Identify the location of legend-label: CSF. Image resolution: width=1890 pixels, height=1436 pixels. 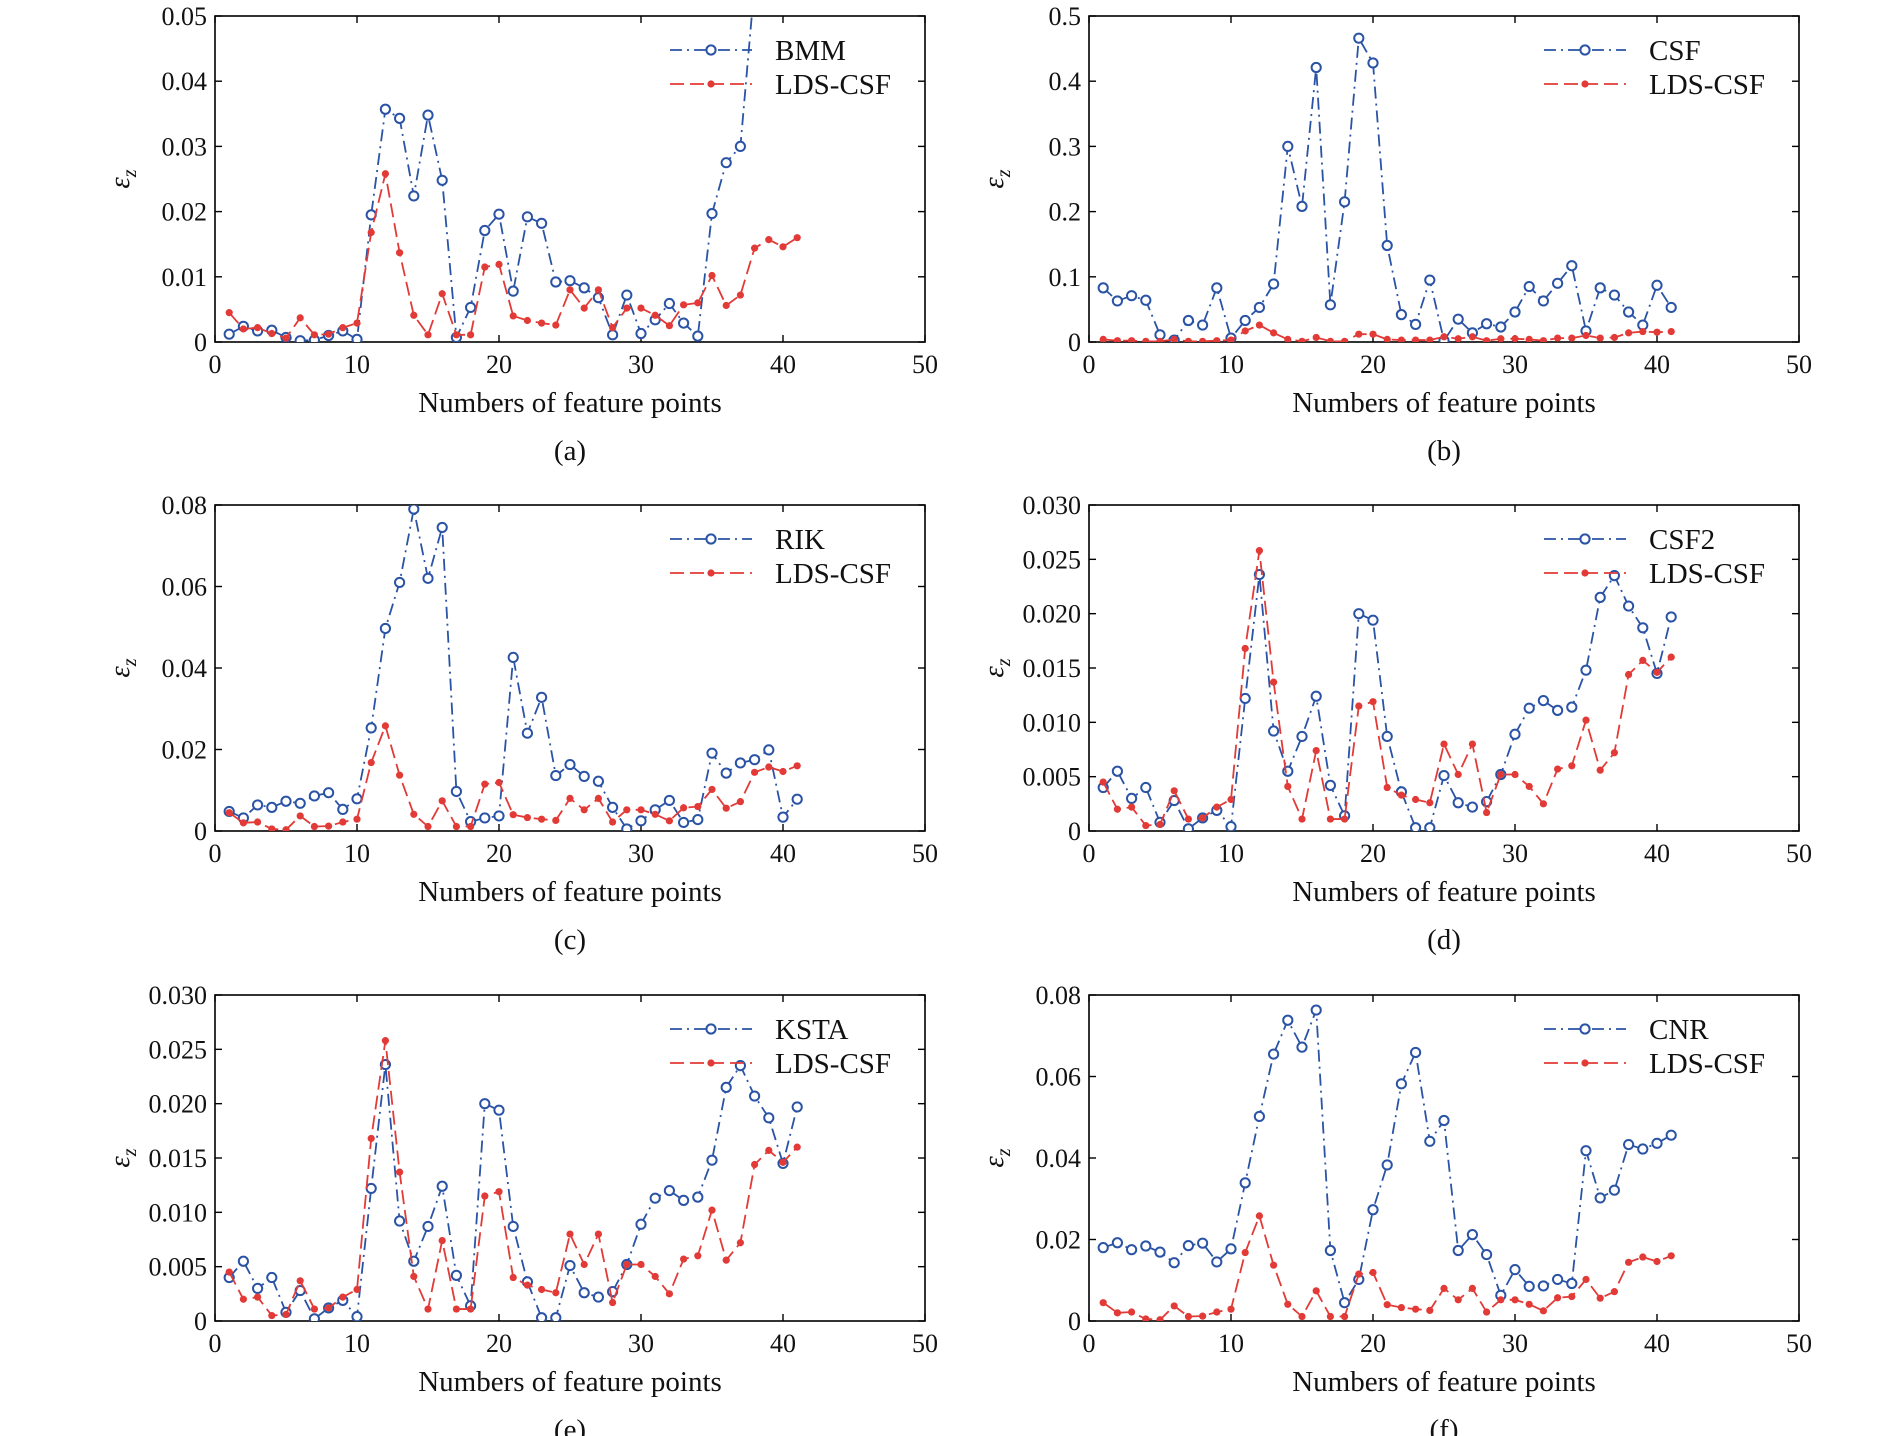
(1675, 51).